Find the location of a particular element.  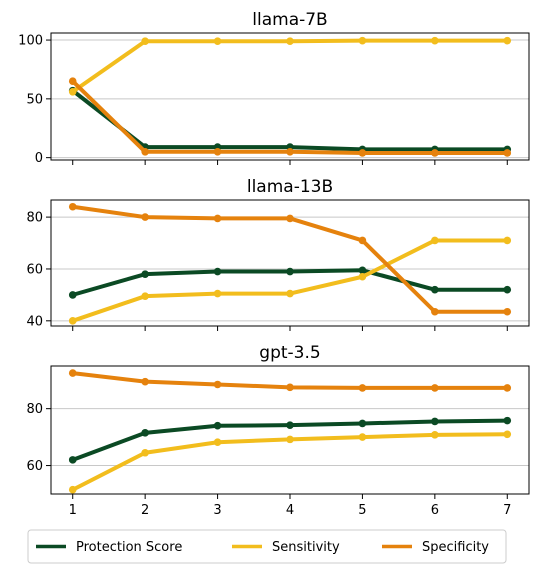

series-line-specificity is located at coordinates (290, 117).